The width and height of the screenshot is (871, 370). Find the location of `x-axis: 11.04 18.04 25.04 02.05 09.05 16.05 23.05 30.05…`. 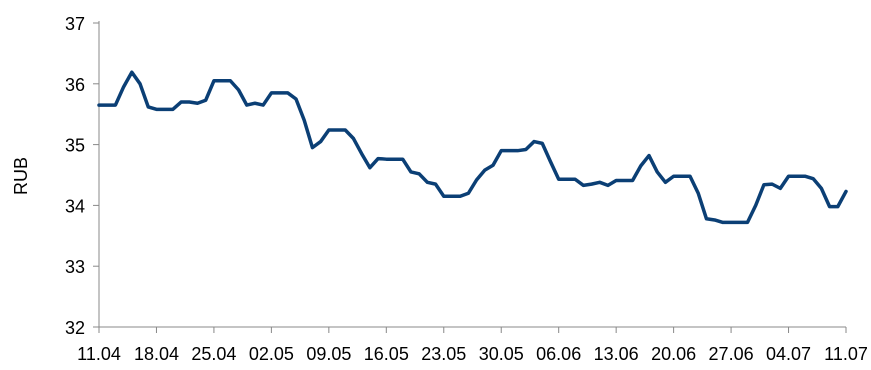

x-axis: 11.04 18.04 25.04 02.05 09.05 16.05 23.05 30.05… is located at coordinates (472, 345).